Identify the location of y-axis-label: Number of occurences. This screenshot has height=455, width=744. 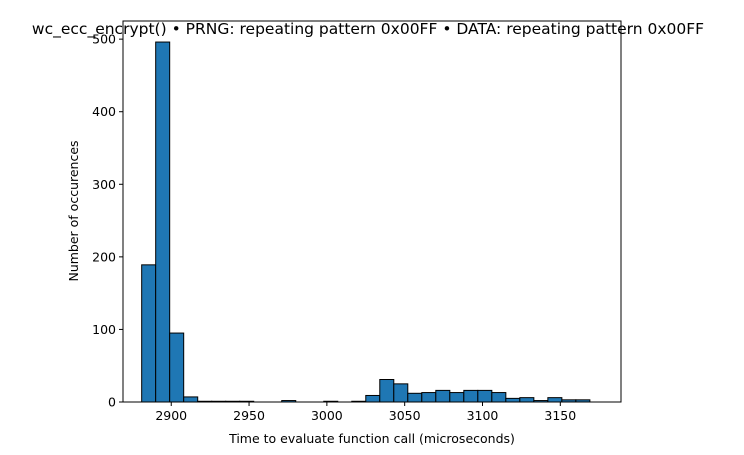
(73, 210).